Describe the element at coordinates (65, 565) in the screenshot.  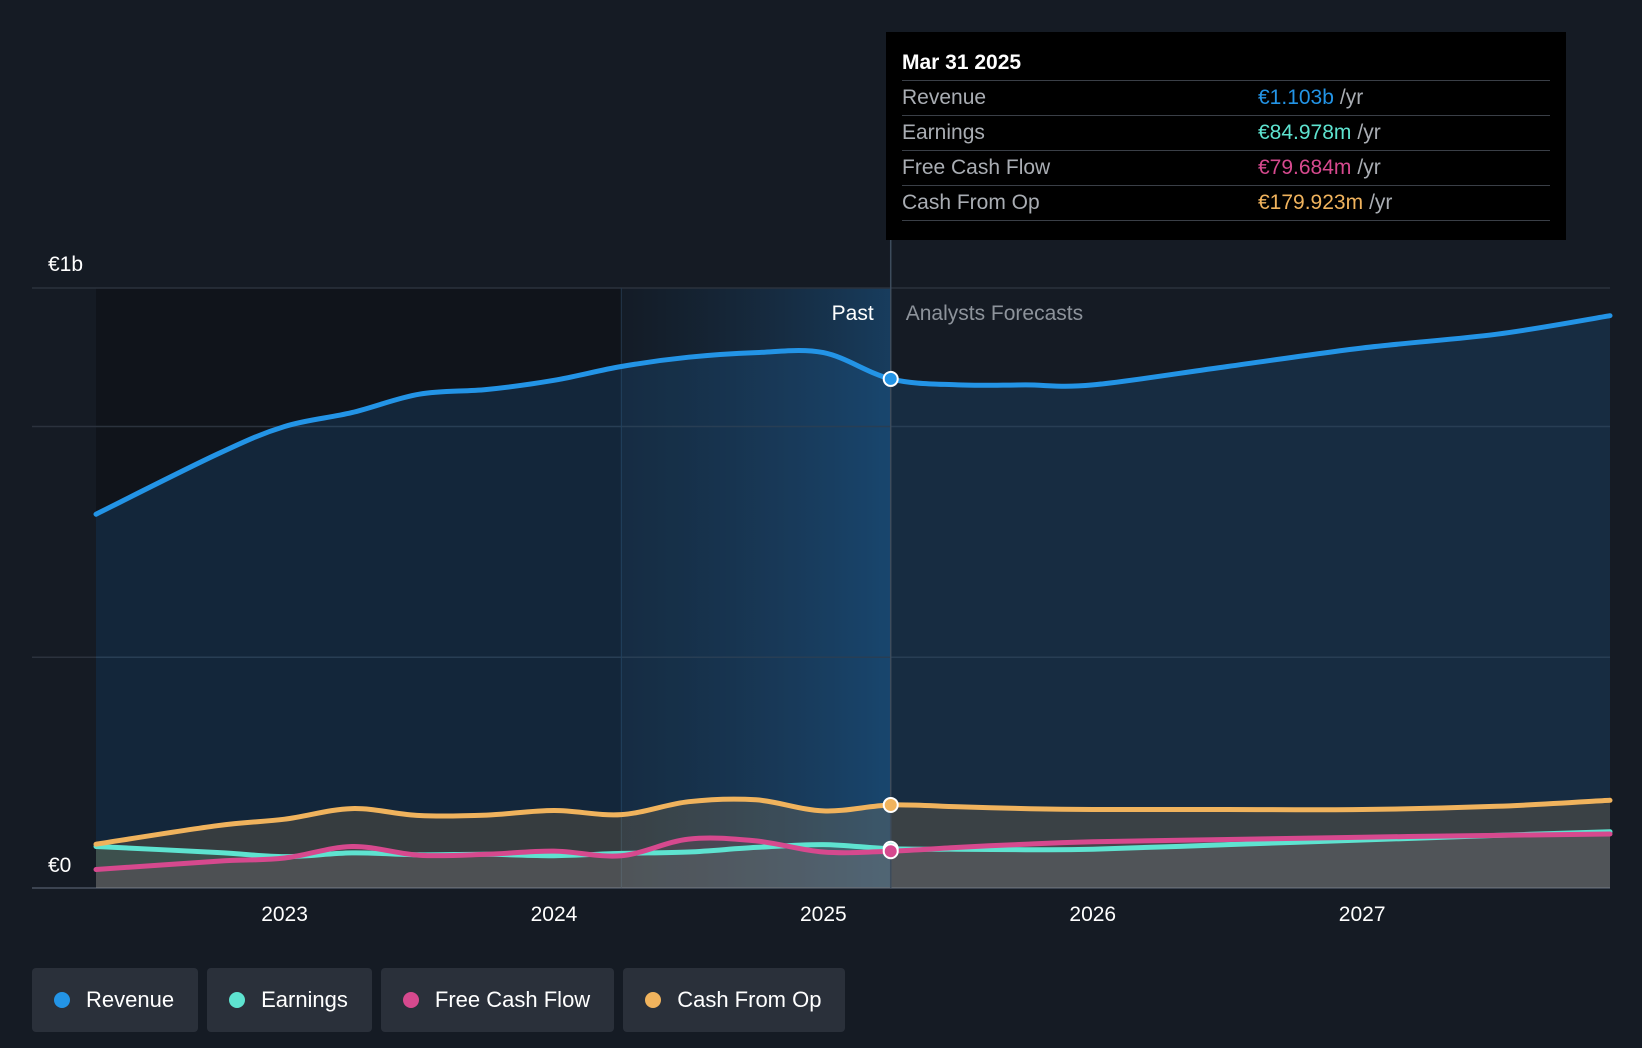
I see `y-axis-labels: €1b €0` at that location.